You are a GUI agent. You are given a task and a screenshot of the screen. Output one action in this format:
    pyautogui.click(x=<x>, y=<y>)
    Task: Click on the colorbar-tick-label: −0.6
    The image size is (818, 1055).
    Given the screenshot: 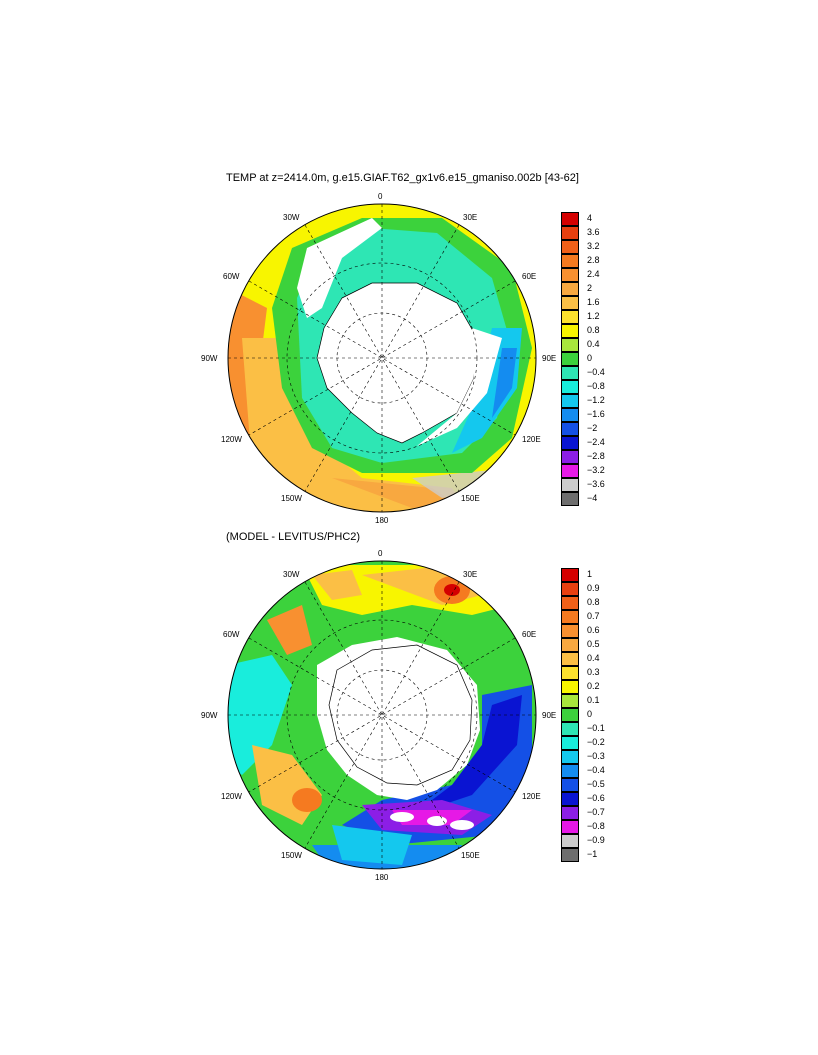 What is the action you would take?
    pyautogui.click(x=596, y=798)
    